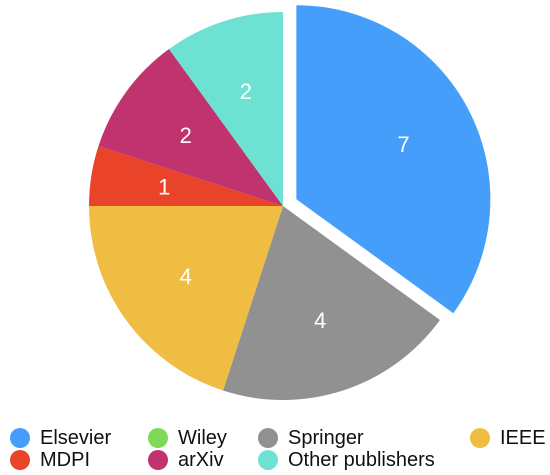 The image size is (550, 475). Describe the element at coordinates (186, 176) in the screenshot. I see `pie-slice-mdpi` at that location.